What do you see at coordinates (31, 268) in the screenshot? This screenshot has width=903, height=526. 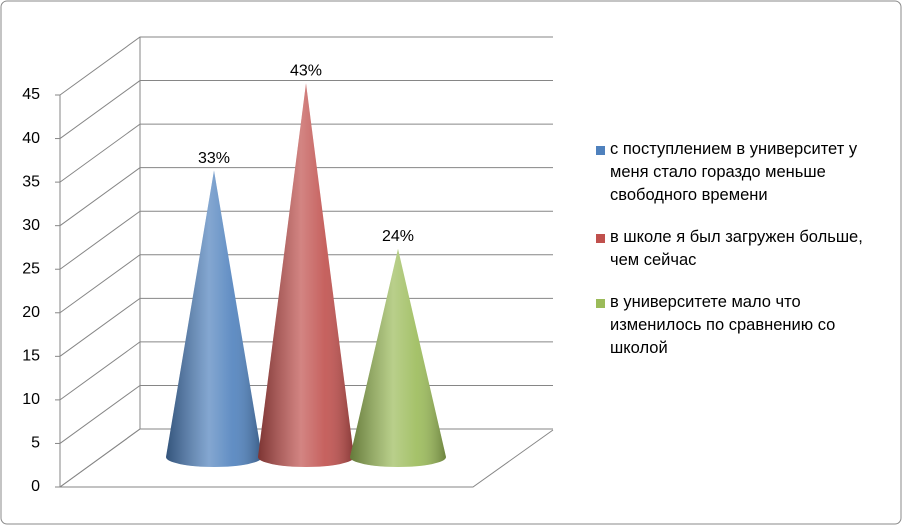 I see `y-tick-label: 25` at bounding box center [31, 268].